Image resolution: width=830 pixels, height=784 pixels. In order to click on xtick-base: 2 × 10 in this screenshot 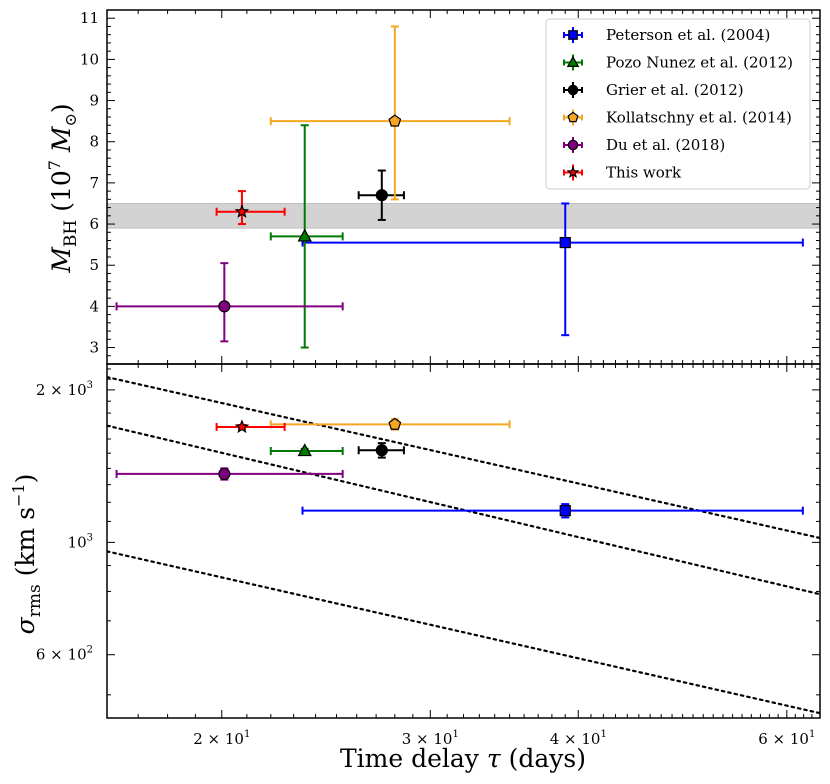, I will do `click(218, 739)`.